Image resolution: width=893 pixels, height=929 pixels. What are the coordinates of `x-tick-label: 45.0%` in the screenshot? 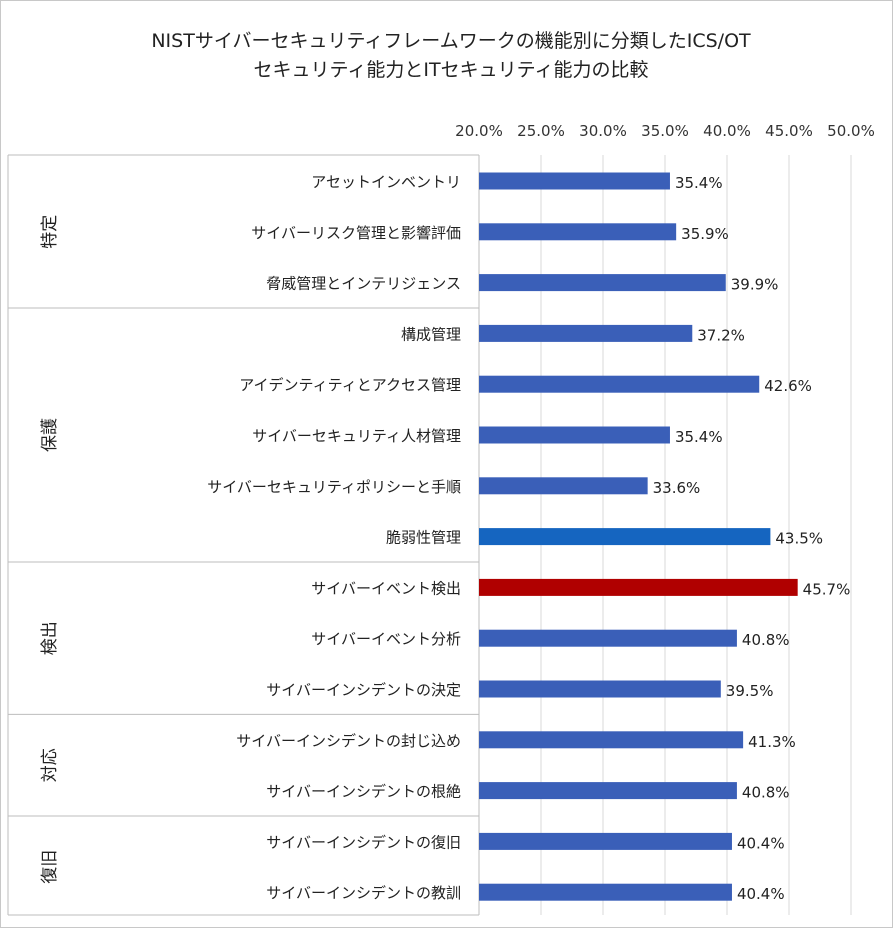 It's located at (789, 131).